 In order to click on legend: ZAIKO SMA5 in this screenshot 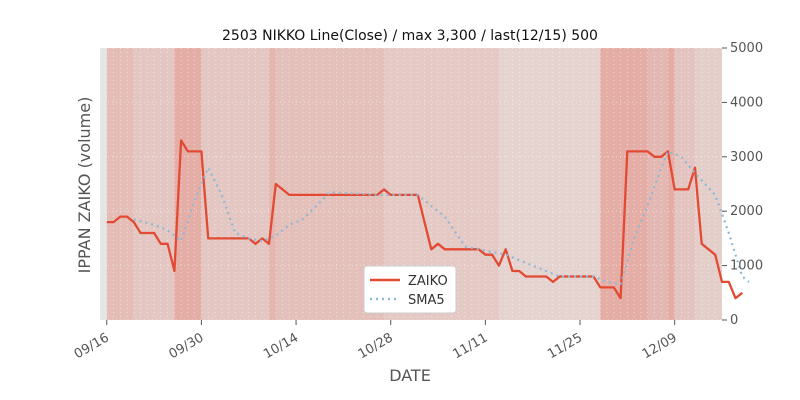, I will do `click(410, 289)`.